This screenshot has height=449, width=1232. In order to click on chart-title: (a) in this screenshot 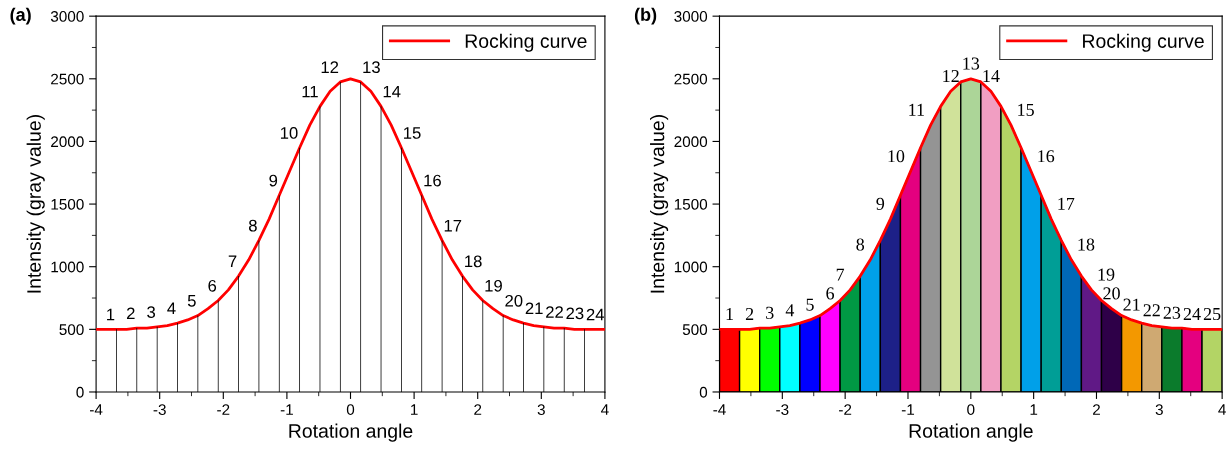, I will do `click(20, 16)`.